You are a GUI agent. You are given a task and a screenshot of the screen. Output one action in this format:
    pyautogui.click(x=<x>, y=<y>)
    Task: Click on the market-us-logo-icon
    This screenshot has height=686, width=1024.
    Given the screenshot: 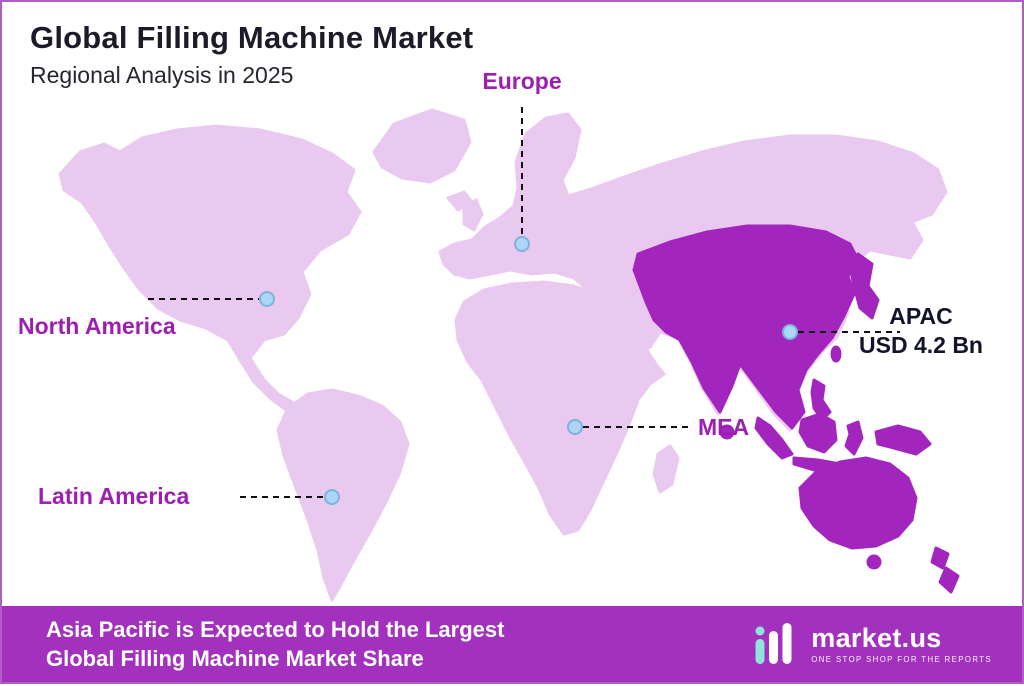 What is the action you would take?
    pyautogui.click(x=773, y=643)
    